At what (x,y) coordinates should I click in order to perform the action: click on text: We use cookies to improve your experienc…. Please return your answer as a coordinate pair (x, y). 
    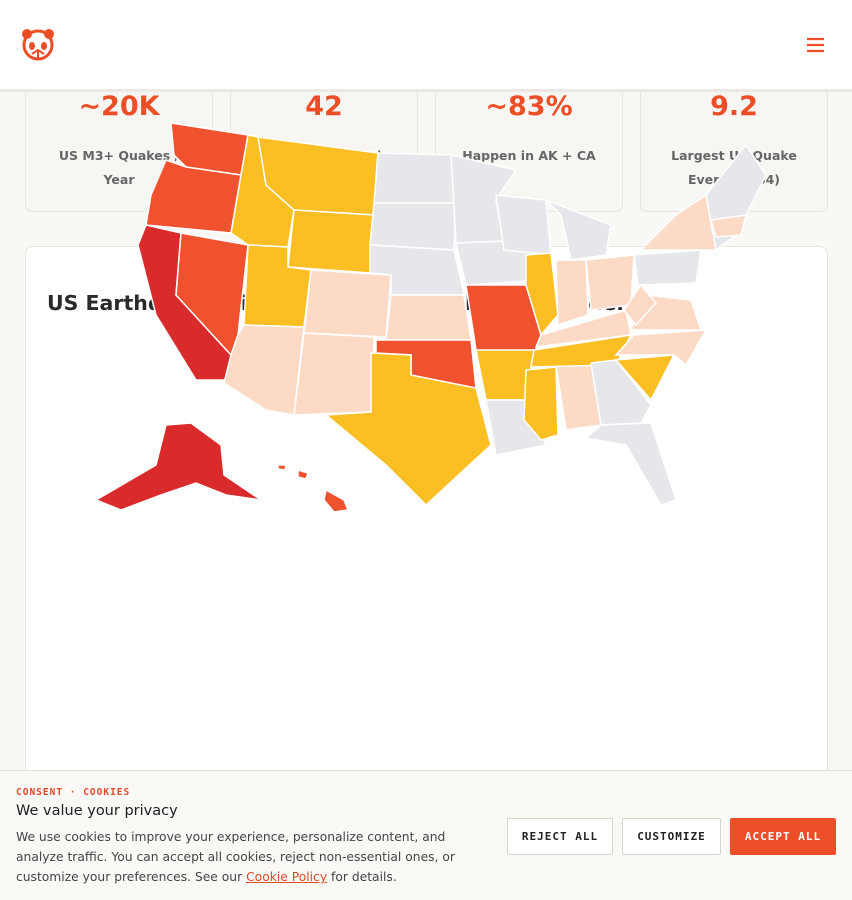
    Looking at the image, I should click on (235, 857).